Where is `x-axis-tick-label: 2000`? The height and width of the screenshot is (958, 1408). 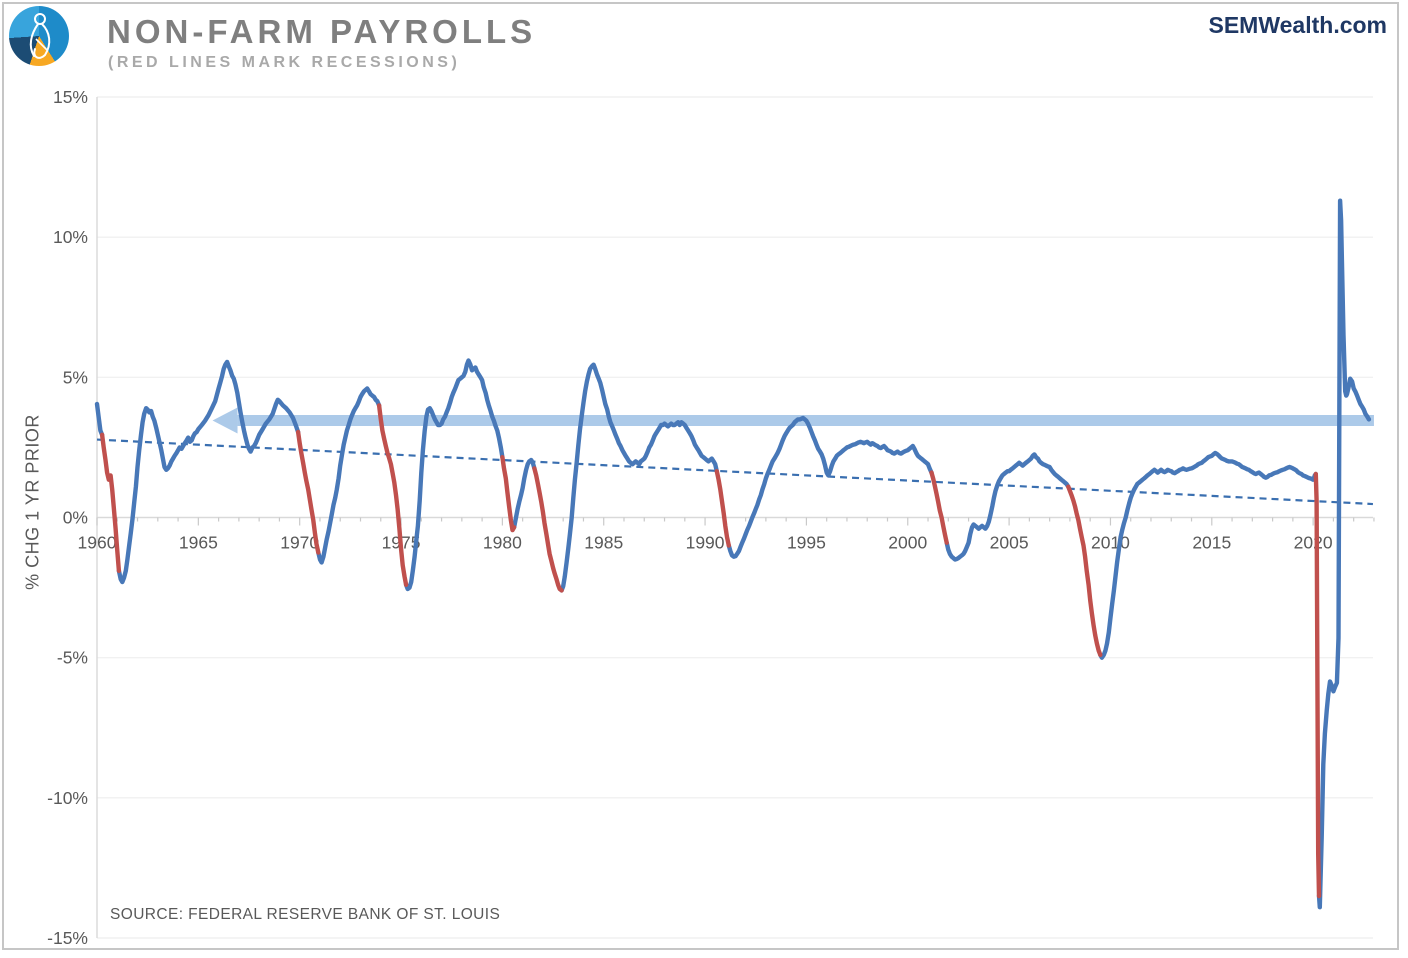 x-axis-tick-label: 2000 is located at coordinates (907, 543).